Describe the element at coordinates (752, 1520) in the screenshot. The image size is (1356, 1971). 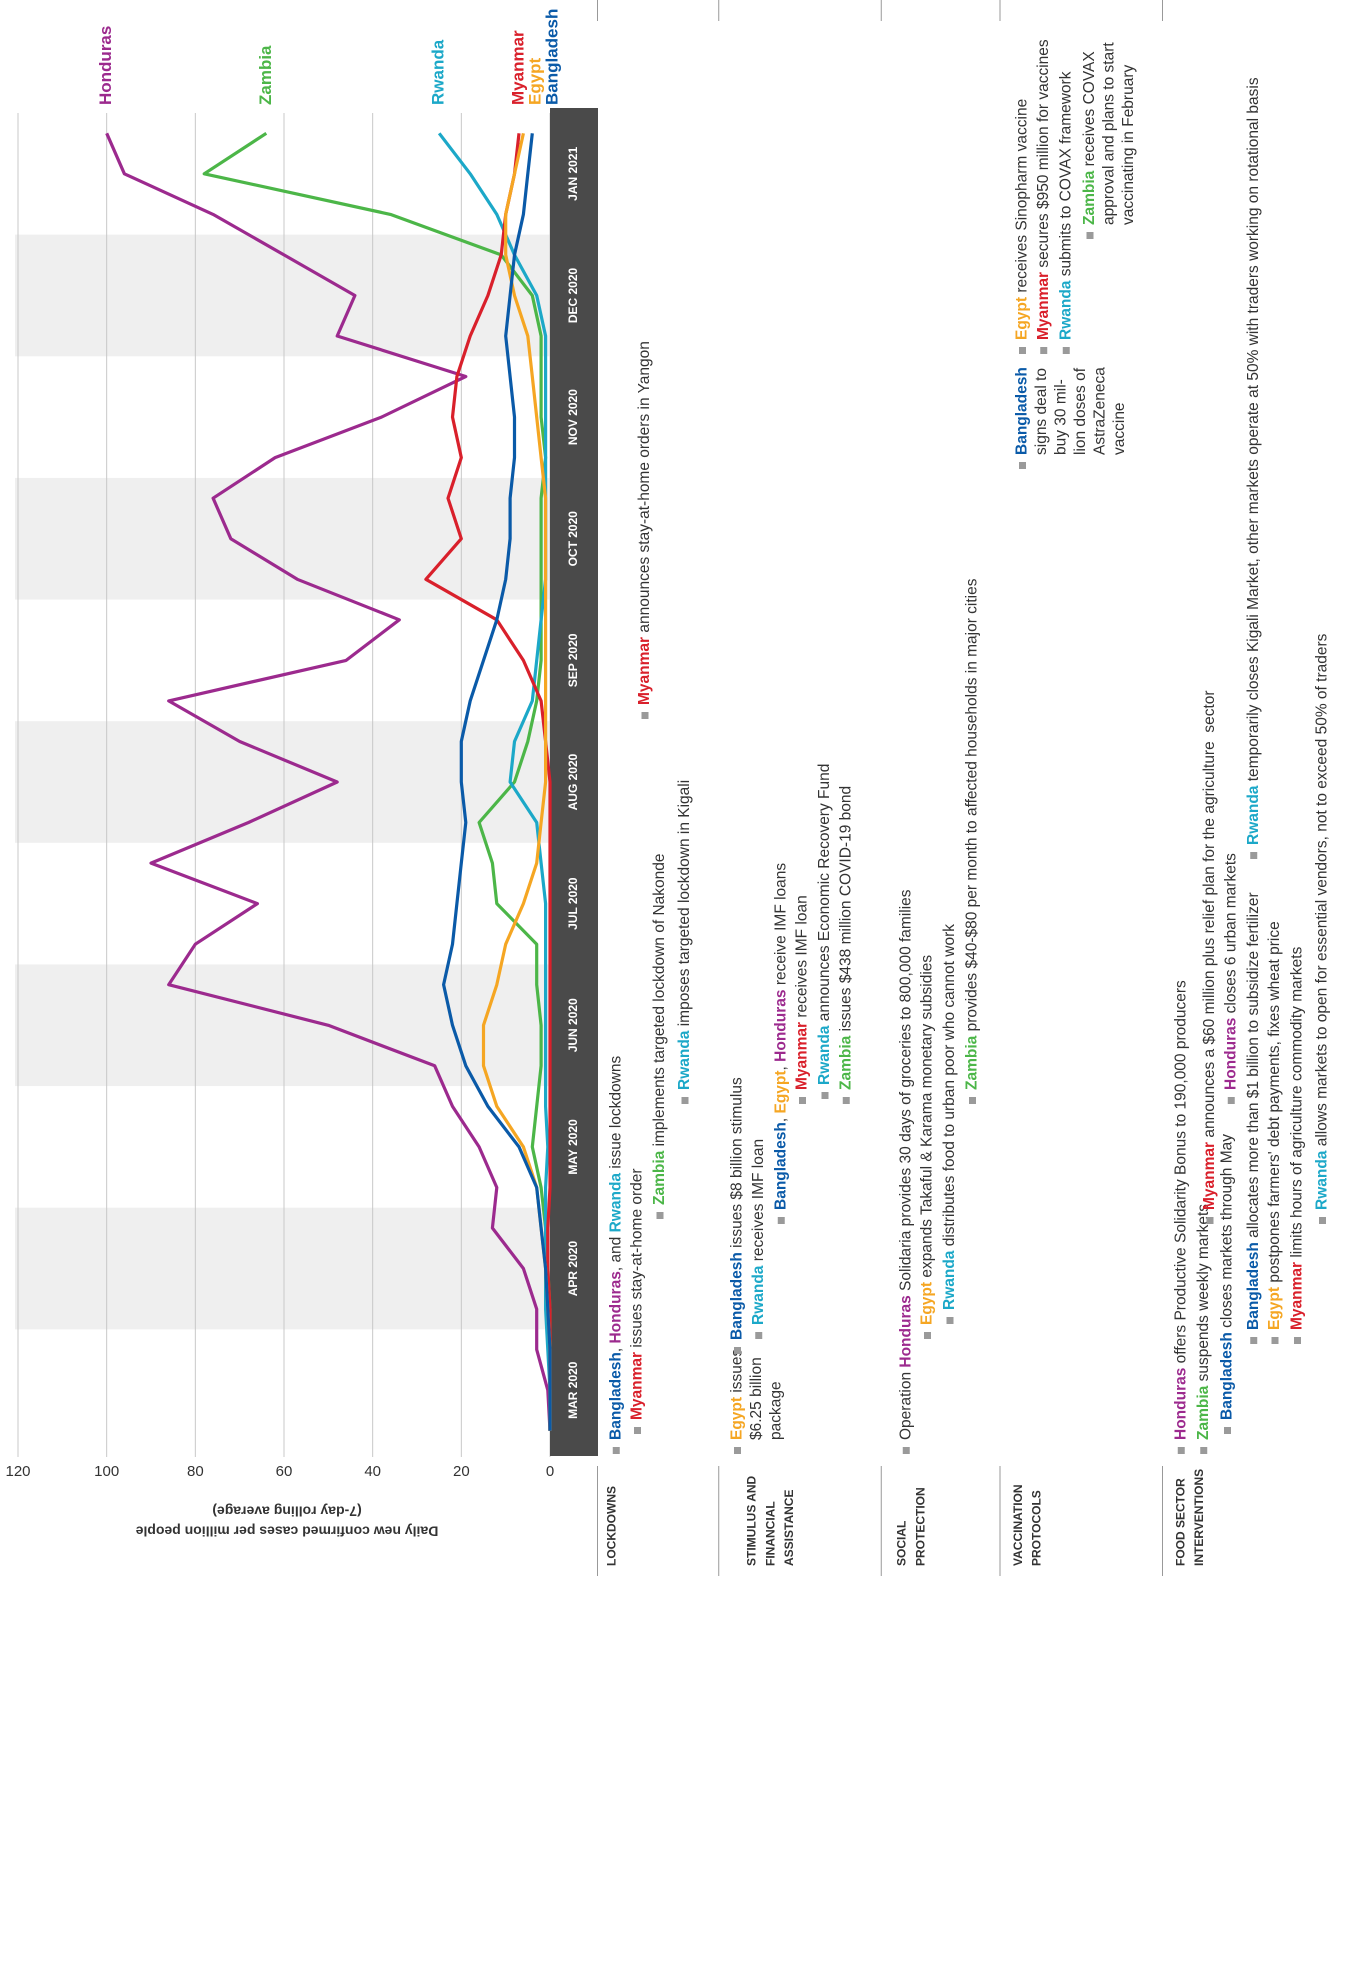
I see `row-label: STIMULUS AND` at that location.